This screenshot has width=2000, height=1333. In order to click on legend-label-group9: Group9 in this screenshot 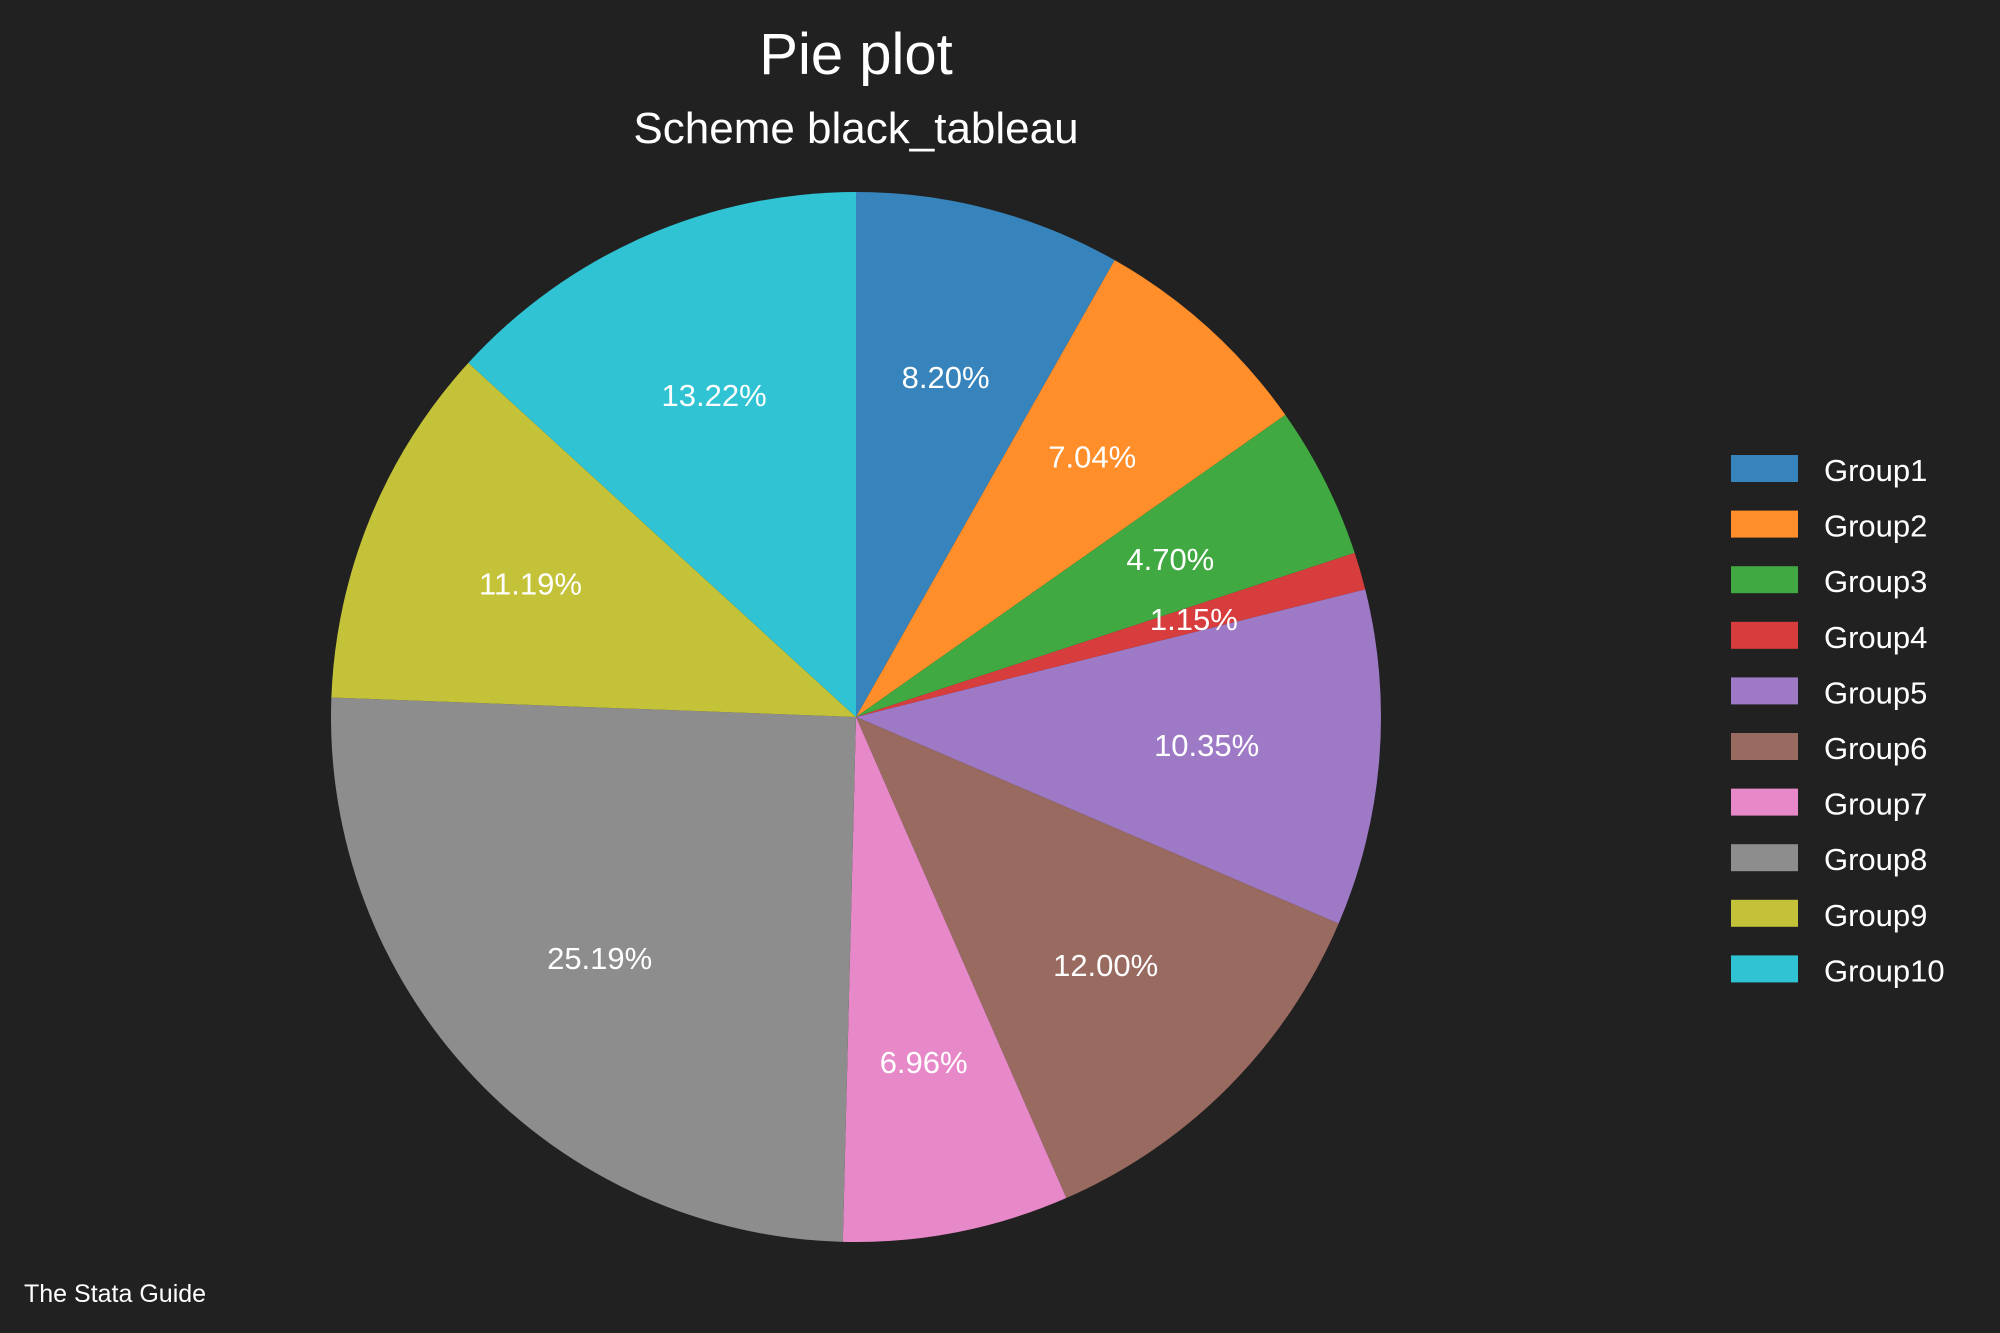, I will do `click(1875, 915)`.